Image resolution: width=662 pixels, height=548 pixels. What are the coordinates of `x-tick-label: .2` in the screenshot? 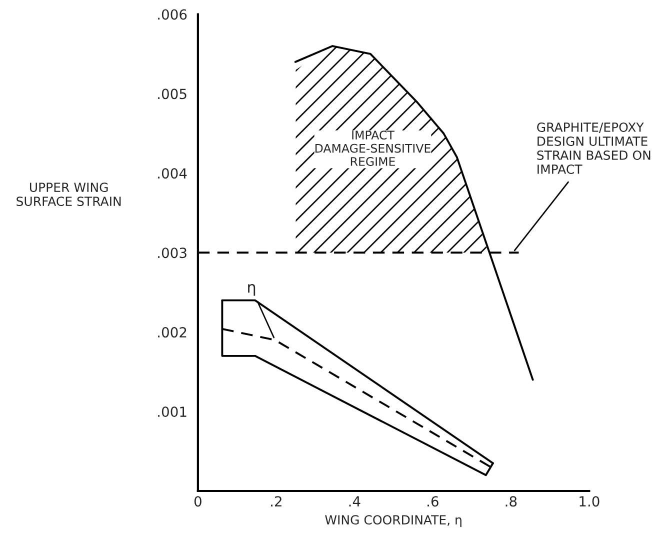 It's located at (276, 501).